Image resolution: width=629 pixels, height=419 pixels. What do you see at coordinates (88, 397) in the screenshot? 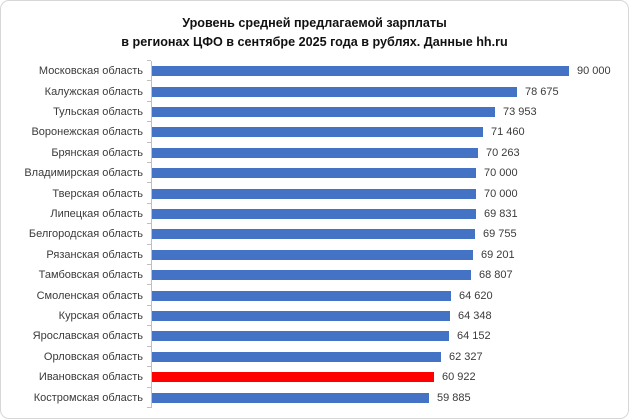
I see `category-label: Костромская область` at bounding box center [88, 397].